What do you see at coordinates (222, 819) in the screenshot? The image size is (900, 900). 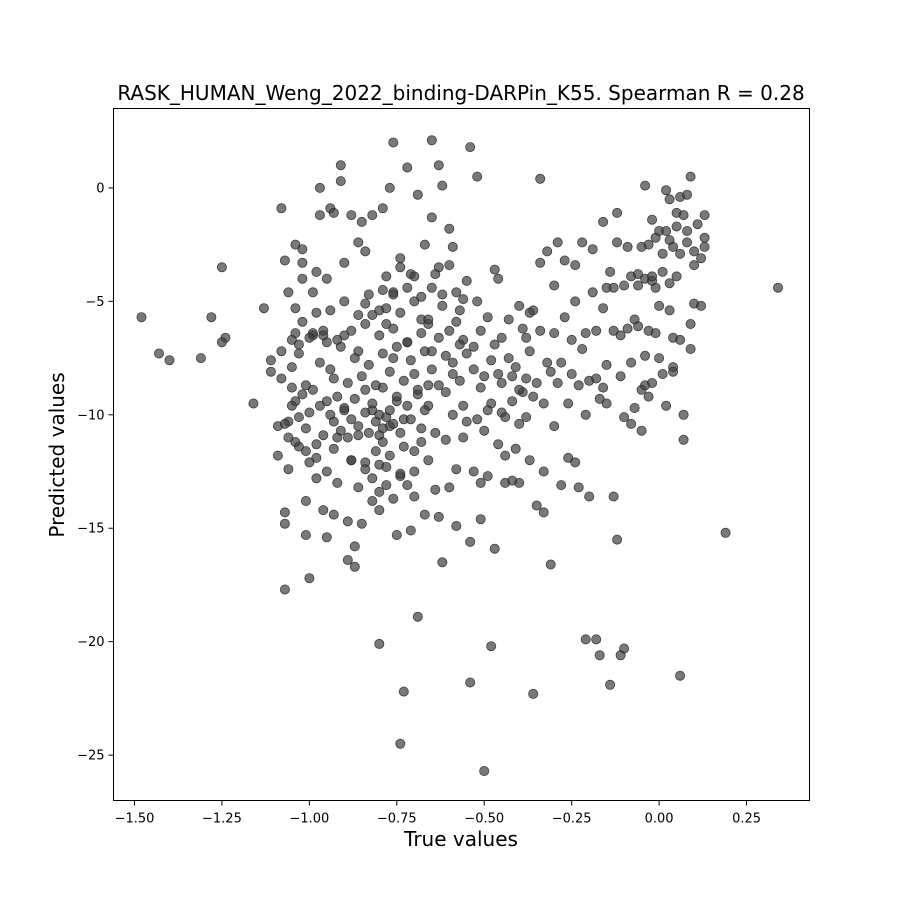 I see `x-tick-label: −1.25` at bounding box center [222, 819].